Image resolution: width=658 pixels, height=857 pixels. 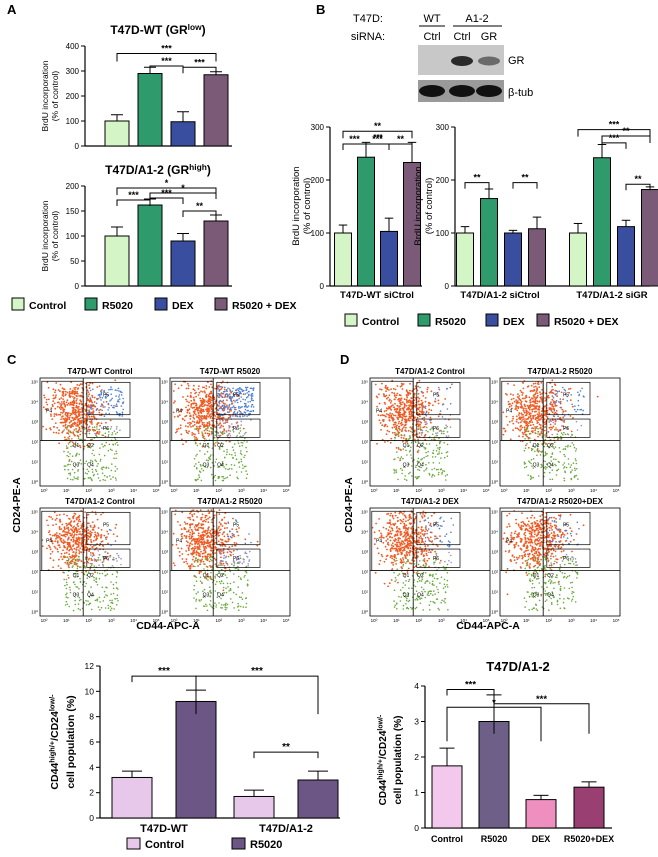 I want to click on blot-gr-band, so click(x=462, y=61).